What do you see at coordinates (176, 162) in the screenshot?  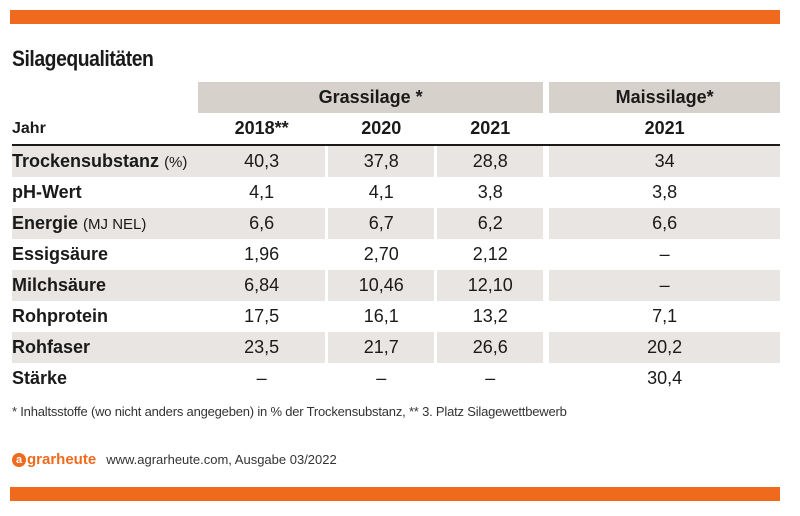 I see `row-unit: (%)` at bounding box center [176, 162].